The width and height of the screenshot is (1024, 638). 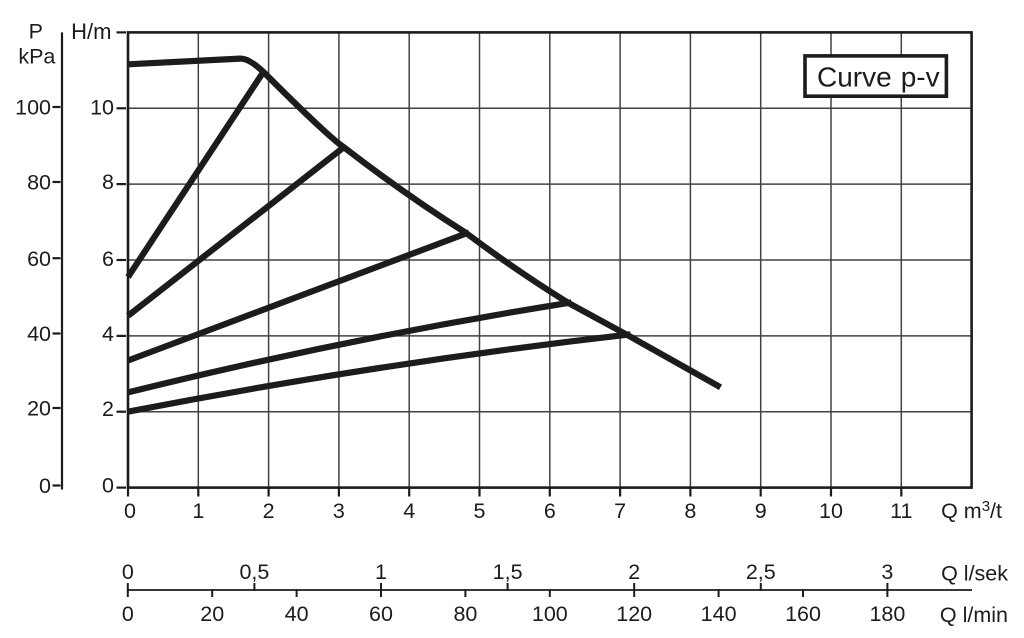 What do you see at coordinates (36, 57) in the screenshot?
I see `svg-text: kPa` at bounding box center [36, 57].